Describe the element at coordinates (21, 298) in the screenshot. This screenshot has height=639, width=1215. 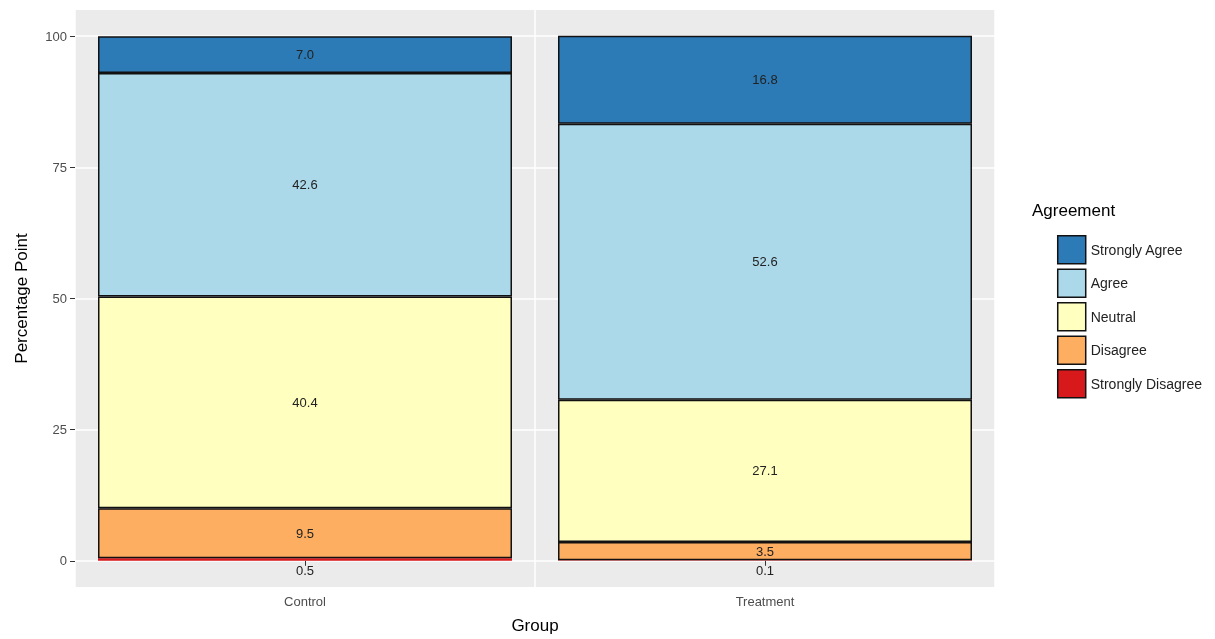
I see `y-axis-title: Percentage Point` at that location.